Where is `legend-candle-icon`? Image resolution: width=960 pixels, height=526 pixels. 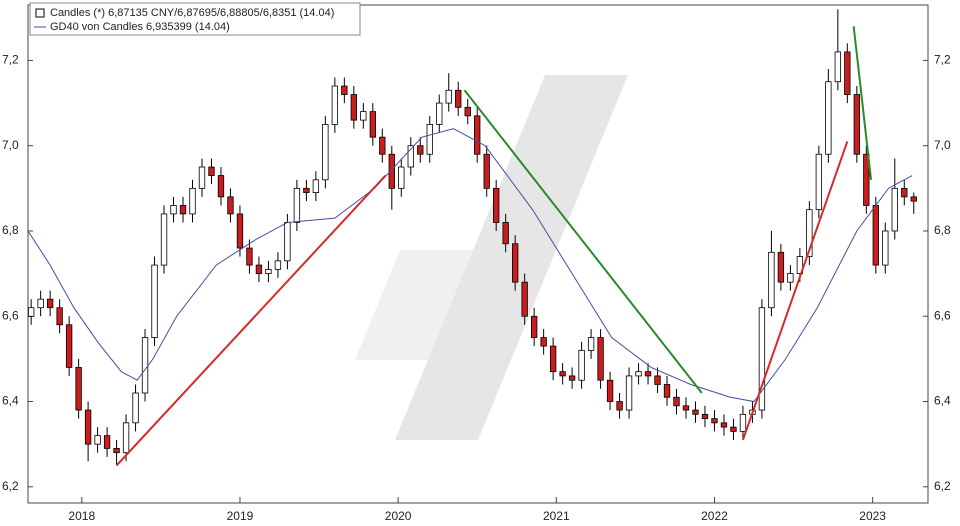 legend-candle-icon is located at coordinates (40, 13).